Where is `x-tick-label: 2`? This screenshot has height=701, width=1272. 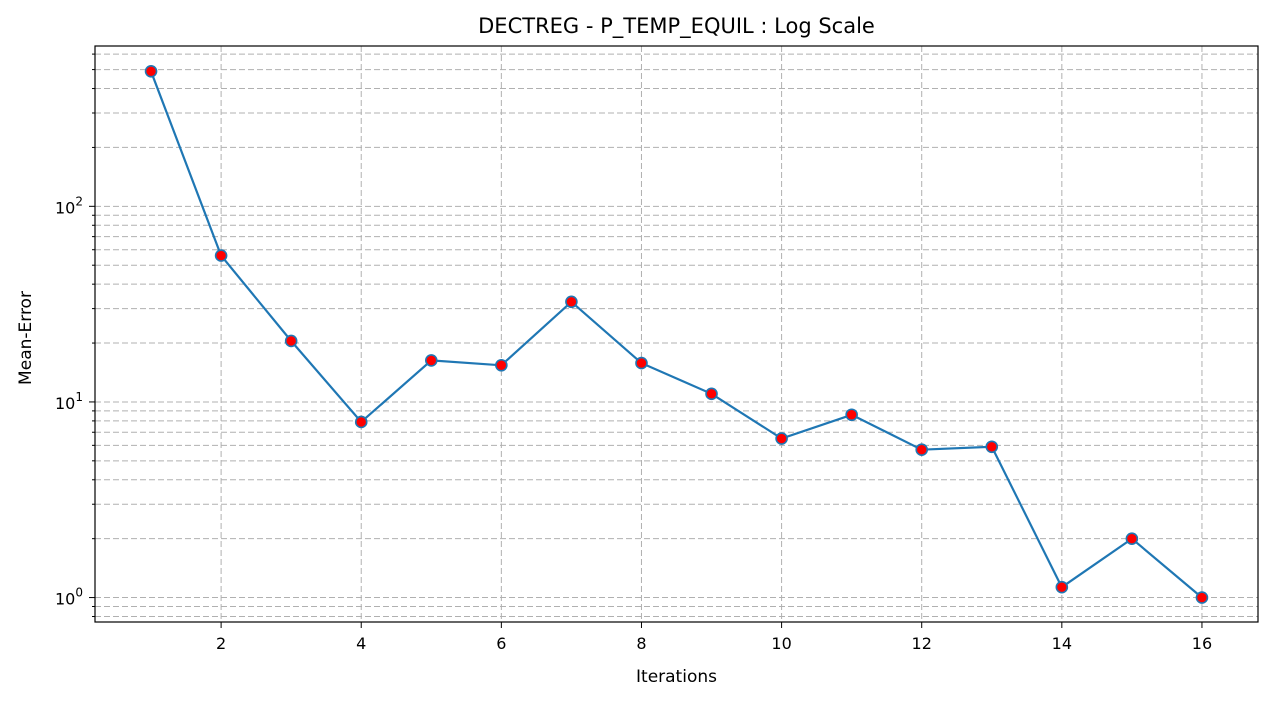
x-tick-label: 2 is located at coordinates (221, 643).